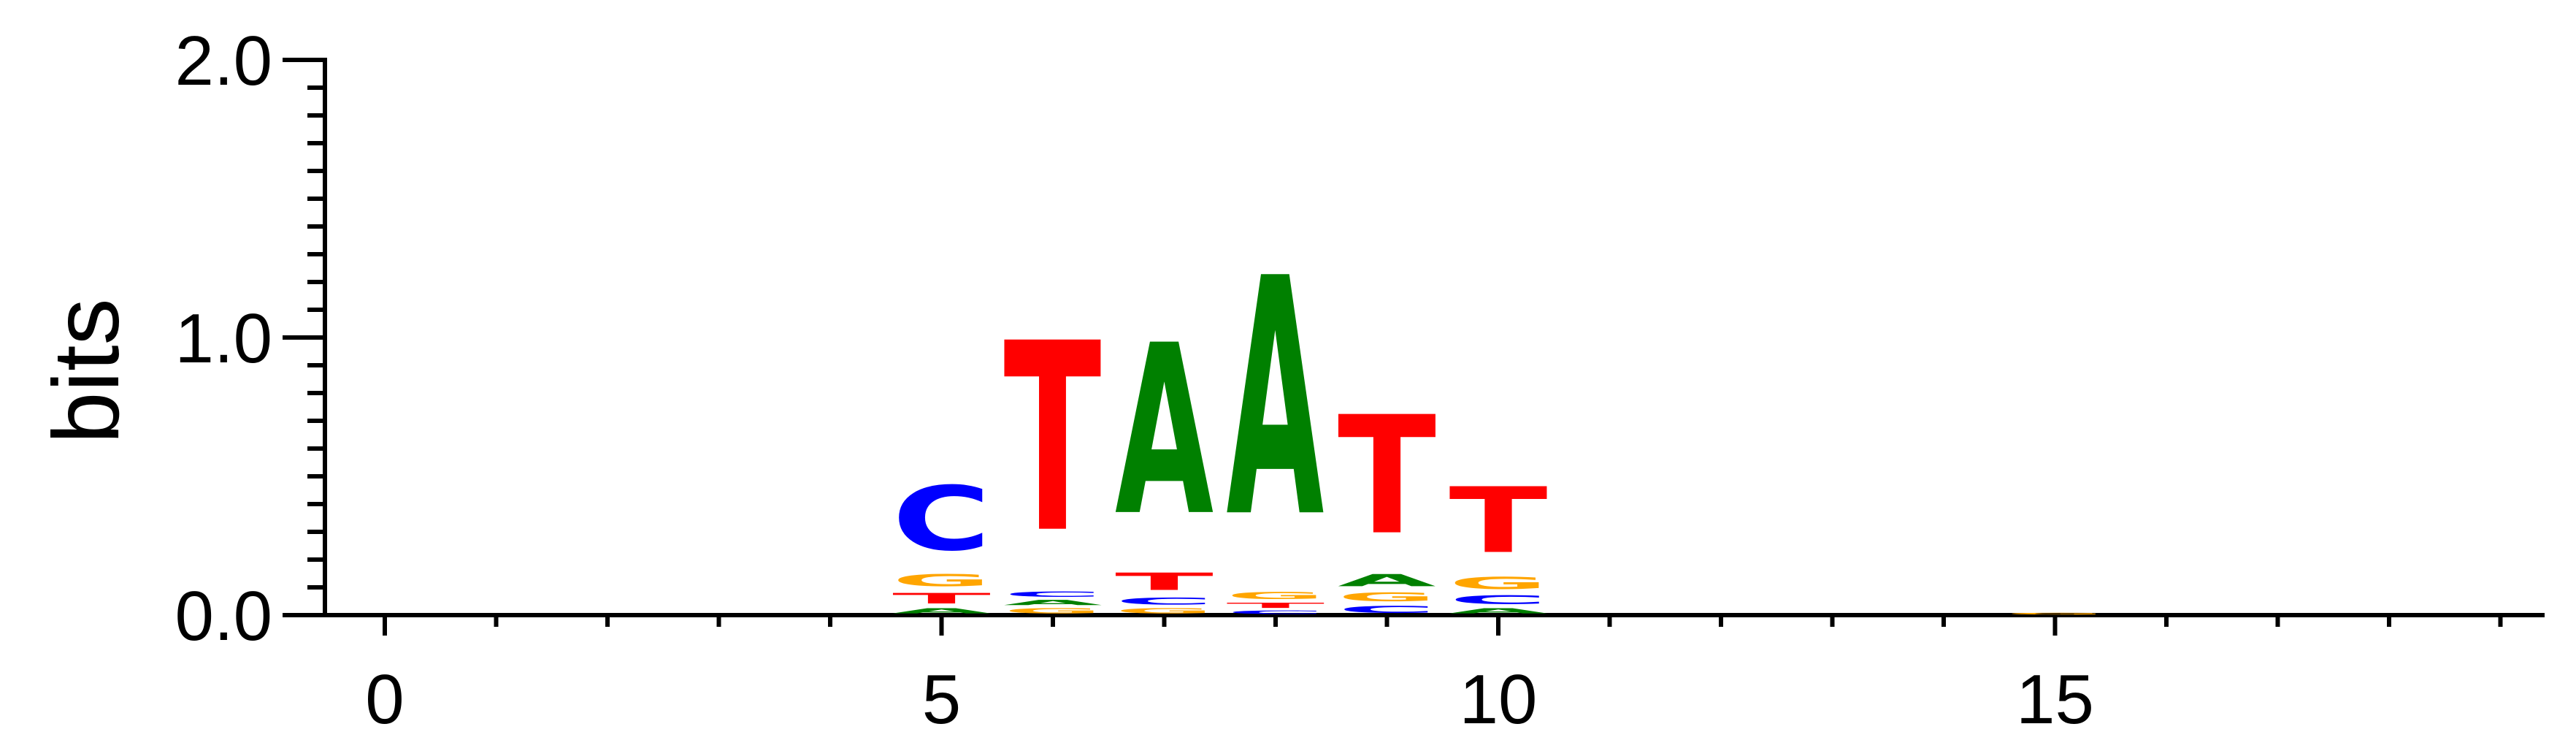  Describe the element at coordinates (224, 339) in the screenshot. I see `y-tick-label: 1.0` at that location.